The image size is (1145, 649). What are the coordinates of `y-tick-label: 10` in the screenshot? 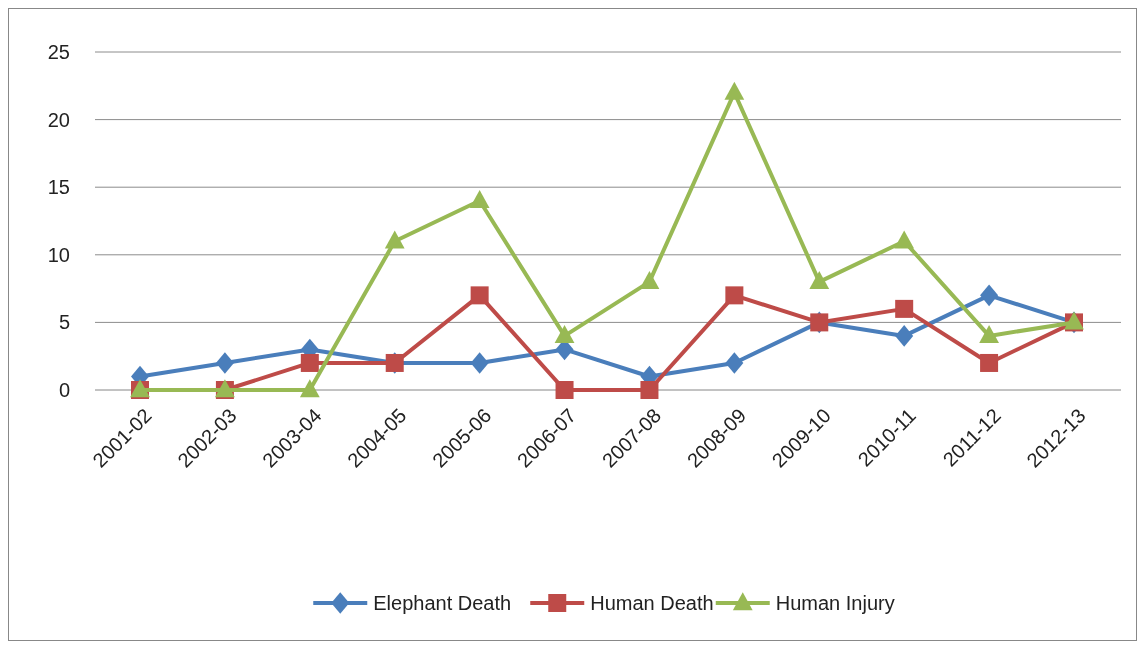 It's located at (58, 254).